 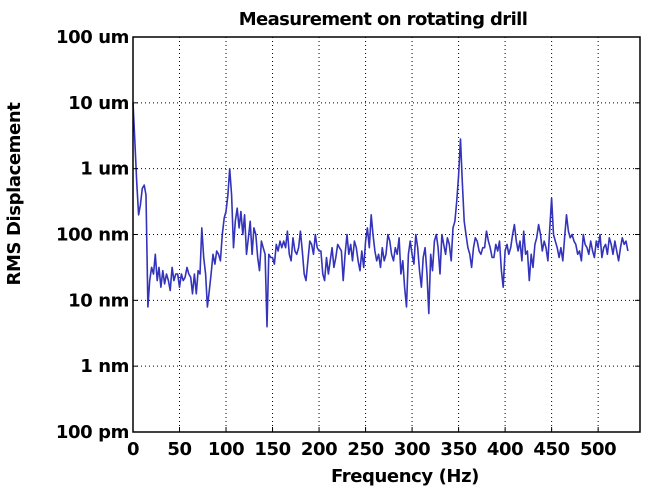 I want to click on x-tick-label: 150, so click(x=272, y=449).